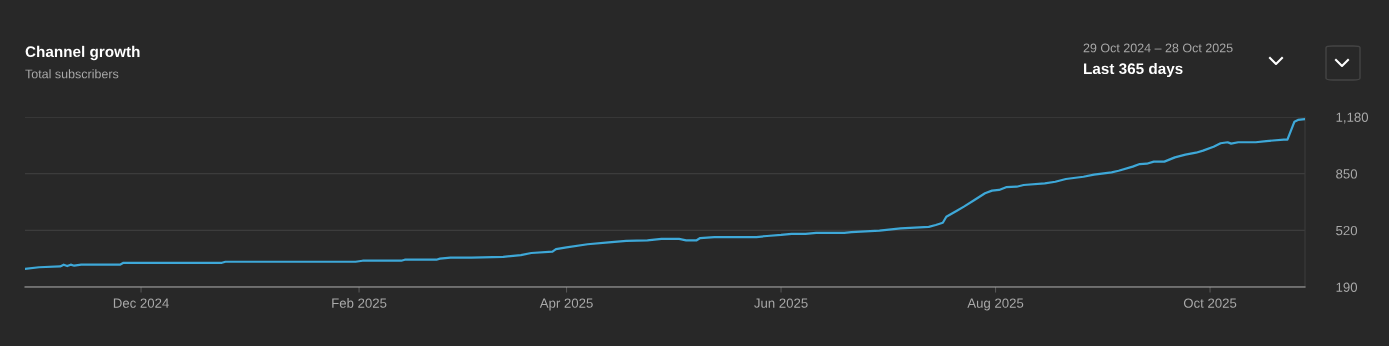  I want to click on text: Last 365 days, so click(1133, 70).